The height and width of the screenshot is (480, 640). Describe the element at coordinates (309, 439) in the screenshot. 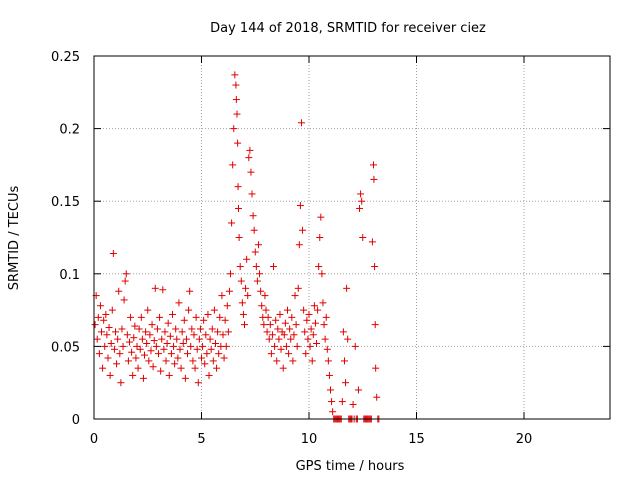

I see `x-tick-label: 10` at that location.